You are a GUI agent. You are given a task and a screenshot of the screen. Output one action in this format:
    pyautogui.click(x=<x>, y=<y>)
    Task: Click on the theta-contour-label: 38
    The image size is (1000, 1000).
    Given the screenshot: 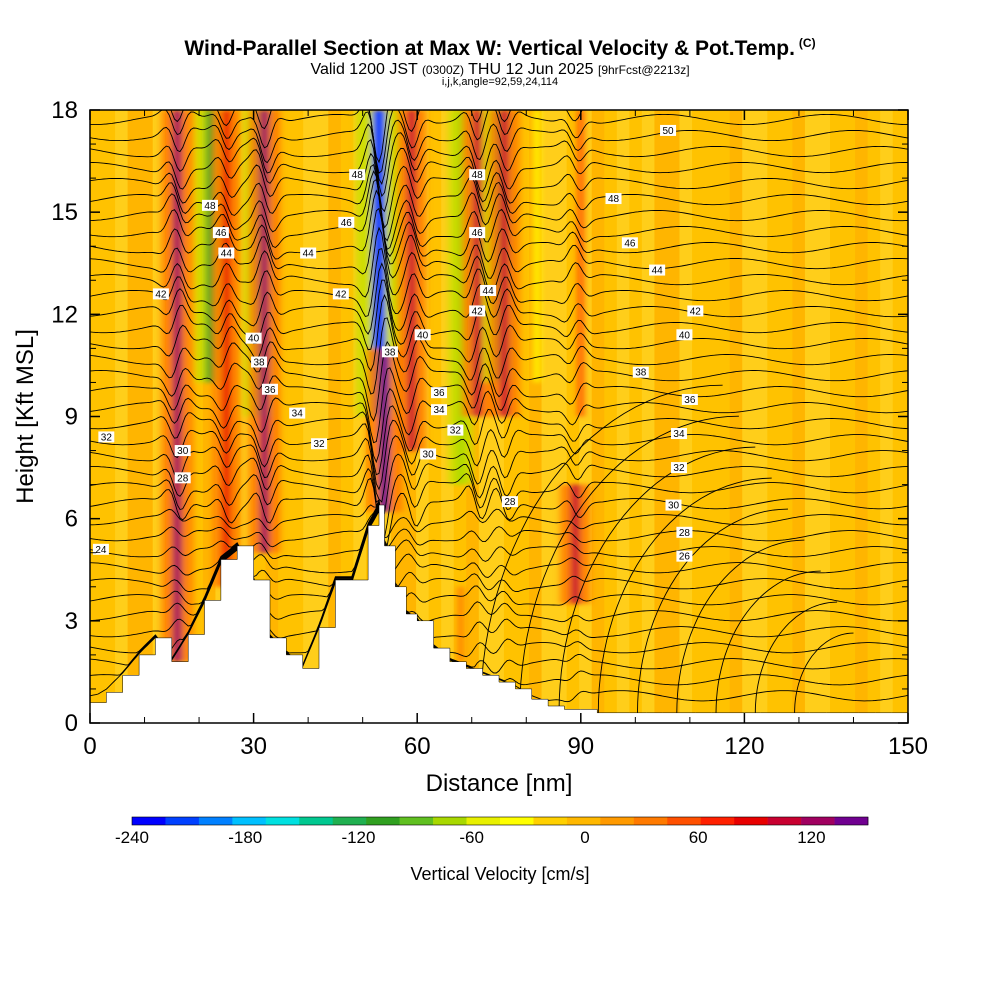 What is the action you would take?
    pyautogui.click(x=259, y=362)
    